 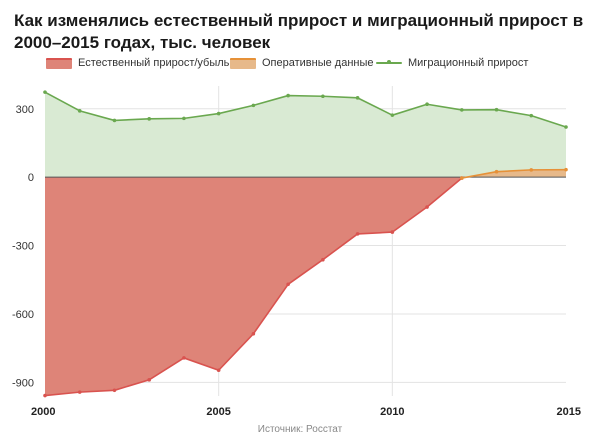 What do you see at coordinates (243, 63) in the screenshot?
I see `legend-swatch-operational-data` at bounding box center [243, 63].